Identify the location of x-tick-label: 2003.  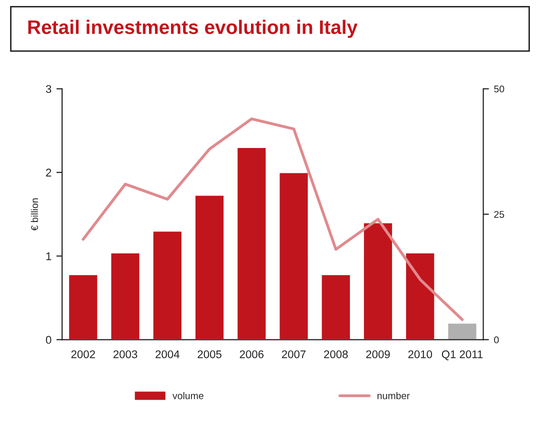
(125, 354).